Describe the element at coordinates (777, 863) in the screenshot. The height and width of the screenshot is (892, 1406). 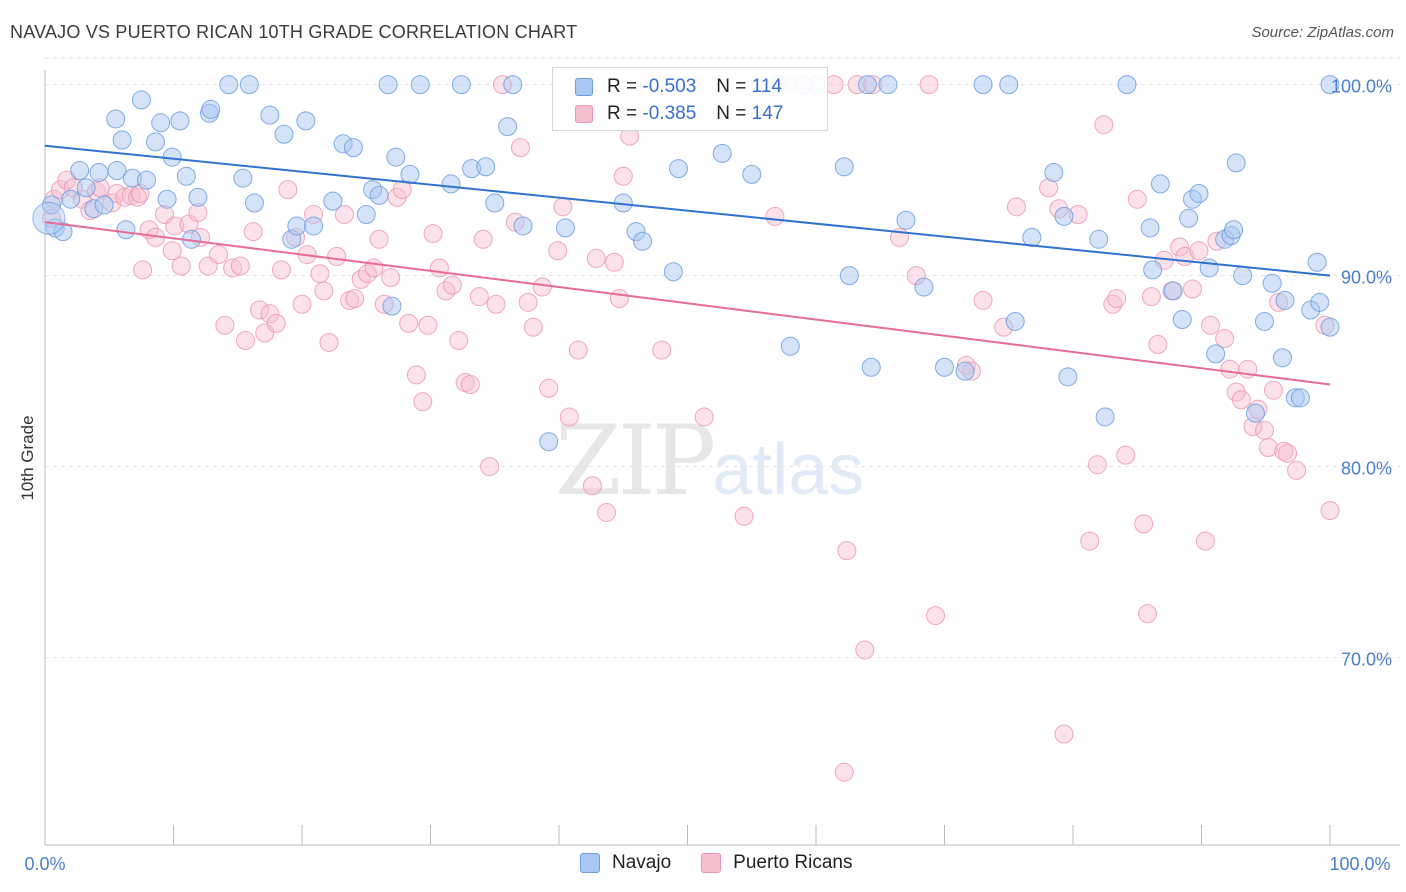
I see `legend-item-puerto-ricans: Puerto Ricans` at that location.